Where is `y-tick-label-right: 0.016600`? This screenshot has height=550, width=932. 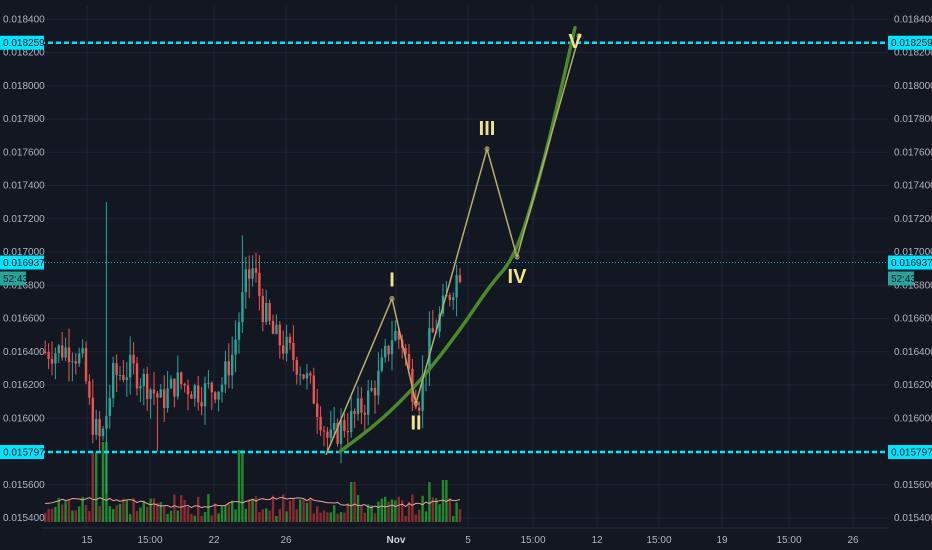
y-tick-label-right: 0.016600 is located at coordinates (913, 319).